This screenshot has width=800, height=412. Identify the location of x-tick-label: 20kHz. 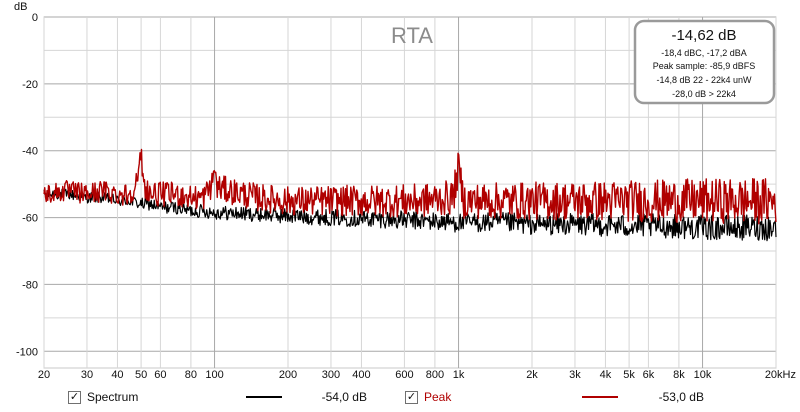
(780, 375).